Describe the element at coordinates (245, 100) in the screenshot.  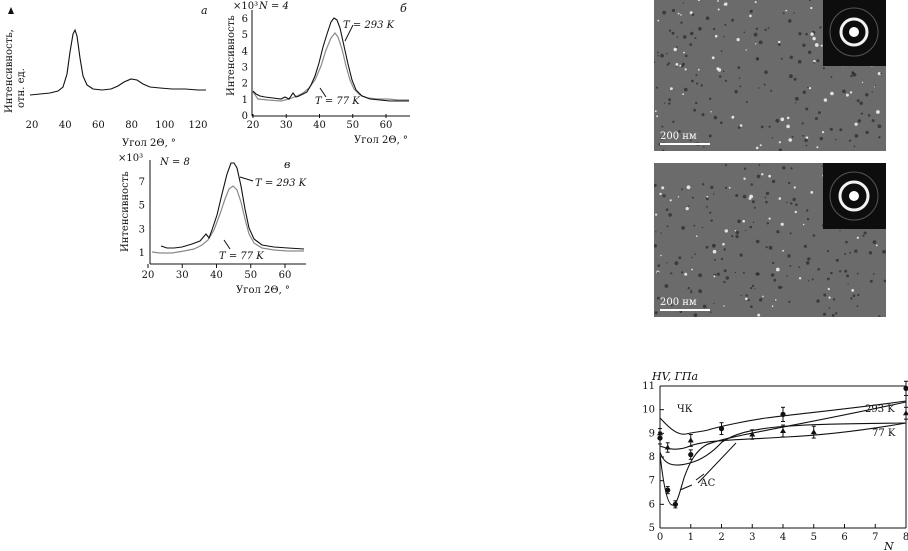
I see `panel-b-ytick: 1` at that location.